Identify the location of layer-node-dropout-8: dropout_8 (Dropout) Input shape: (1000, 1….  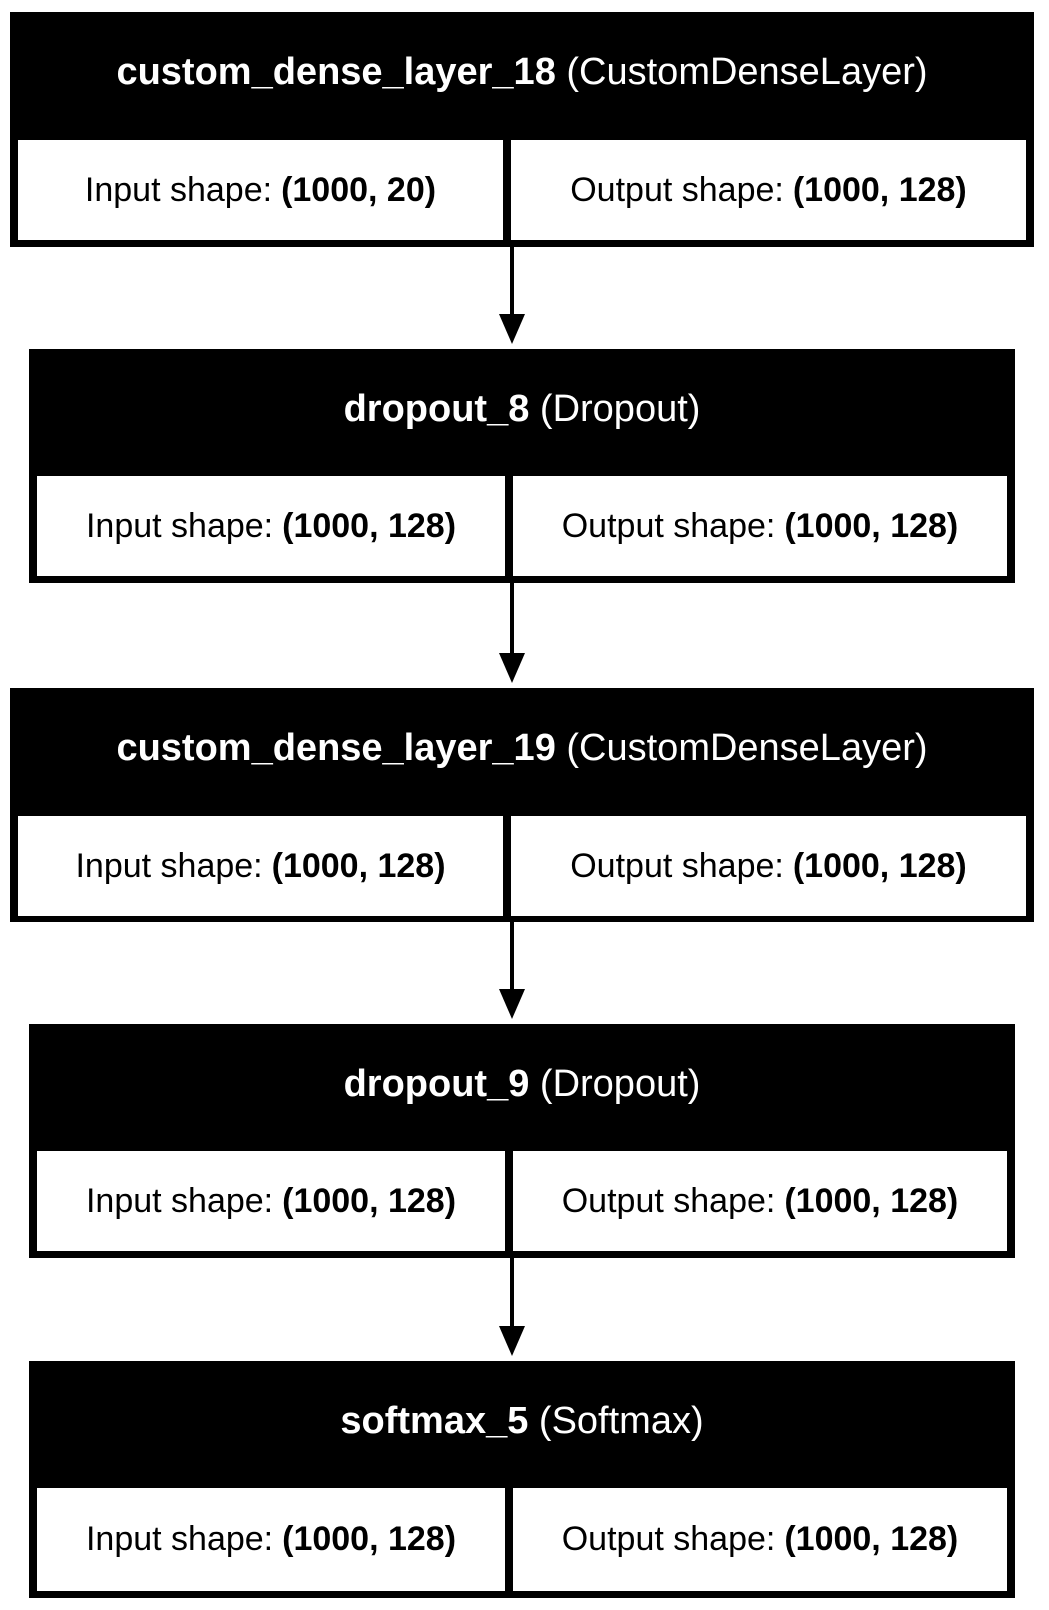
(522, 466).